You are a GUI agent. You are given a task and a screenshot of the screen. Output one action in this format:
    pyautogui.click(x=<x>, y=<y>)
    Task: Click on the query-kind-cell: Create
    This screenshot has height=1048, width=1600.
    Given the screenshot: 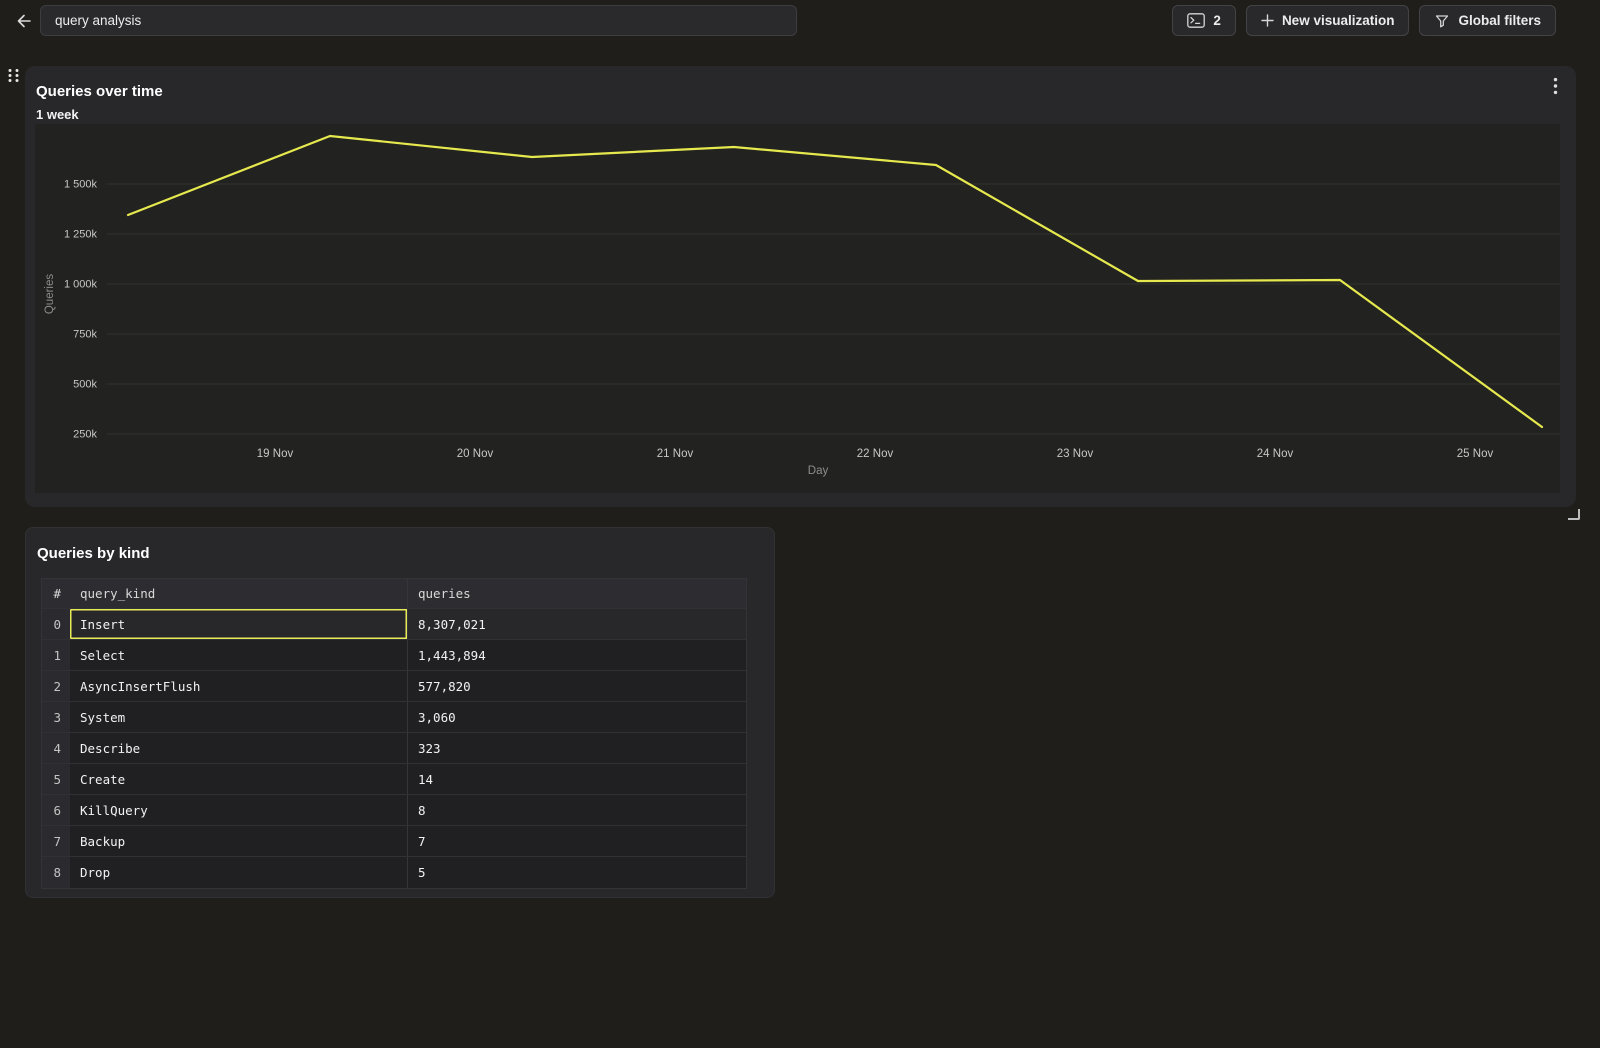 What is the action you would take?
    pyautogui.click(x=239, y=779)
    